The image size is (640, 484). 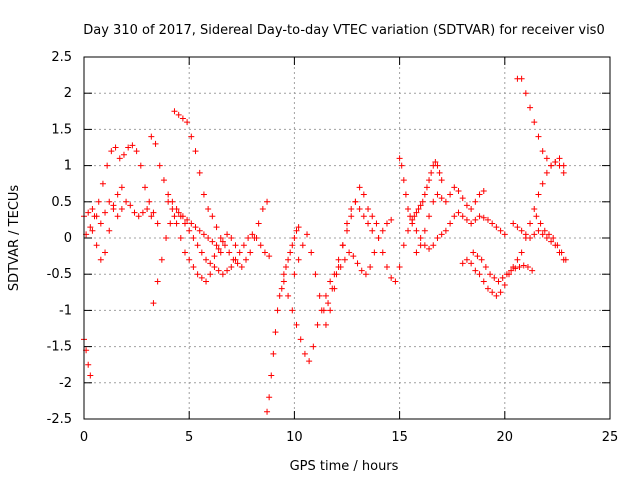 What do you see at coordinates (68, 166) in the screenshot?
I see `y-tick-label: 1` at bounding box center [68, 166].